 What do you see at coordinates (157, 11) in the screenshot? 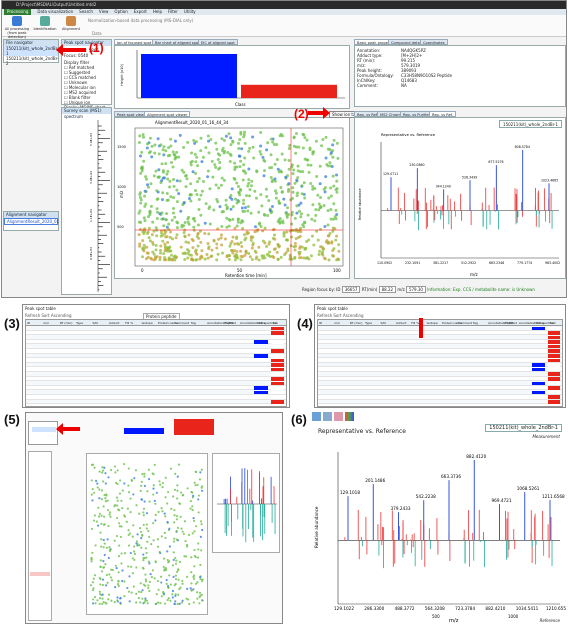
I see `menu-help: Help` at bounding box center [157, 11].